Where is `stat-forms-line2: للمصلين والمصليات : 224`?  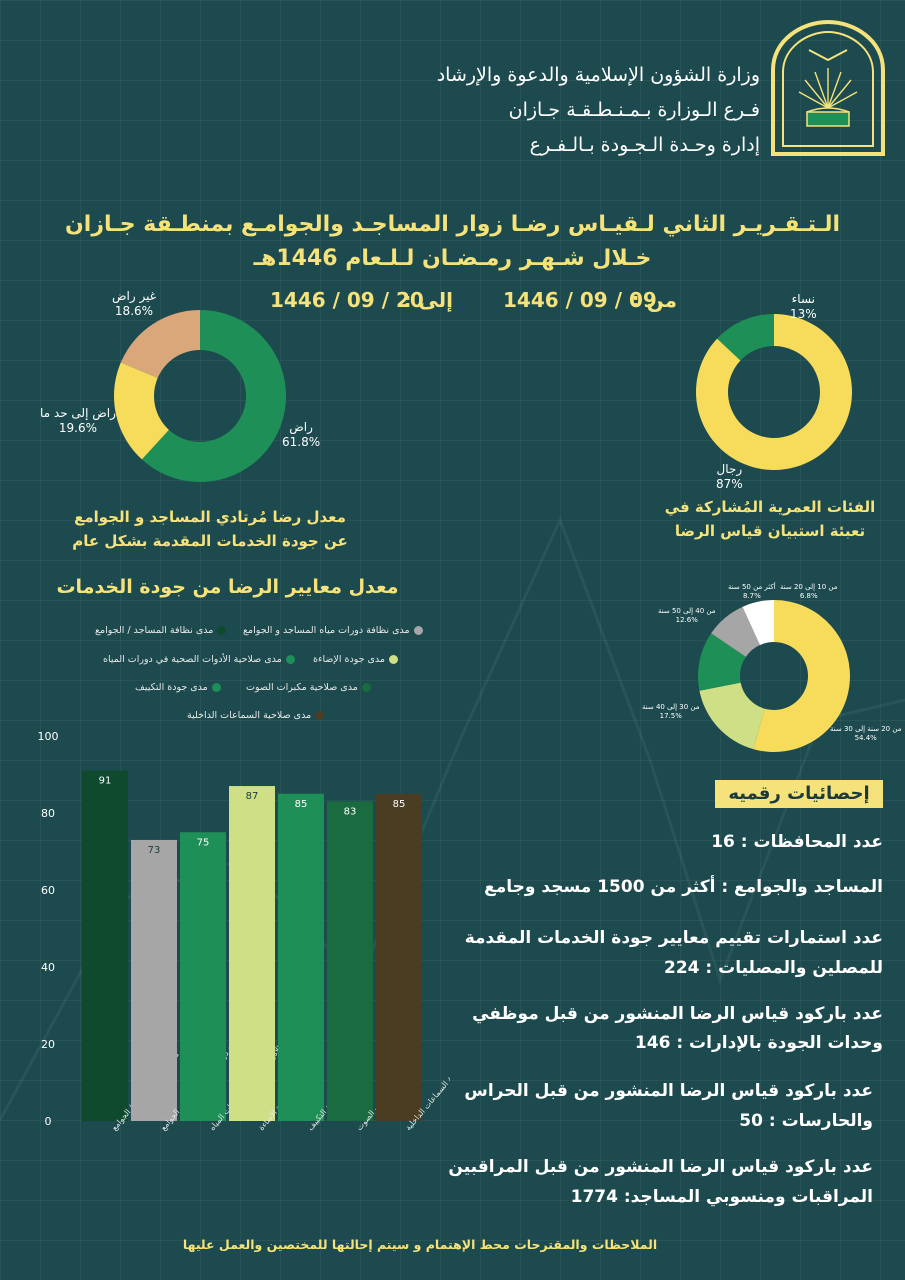 stat-forms-line2: للمصلين والمصليات : 224 is located at coordinates (773, 968).